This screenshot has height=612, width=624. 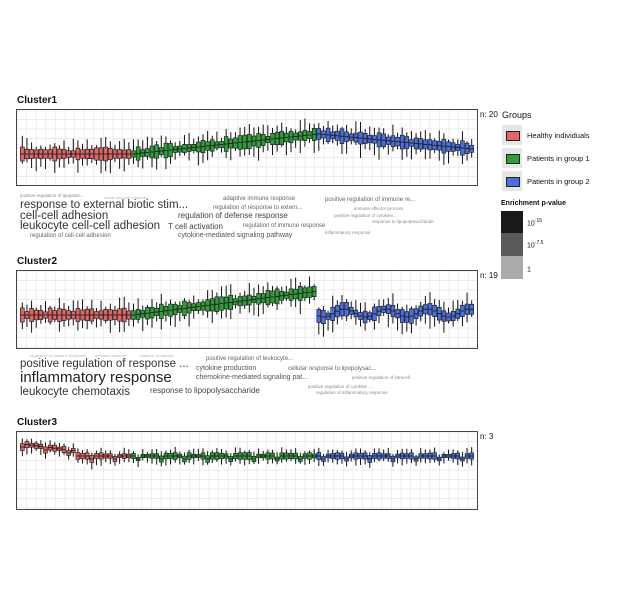 I want to click on cluster3-title: Cluster3, so click(x=37, y=422).